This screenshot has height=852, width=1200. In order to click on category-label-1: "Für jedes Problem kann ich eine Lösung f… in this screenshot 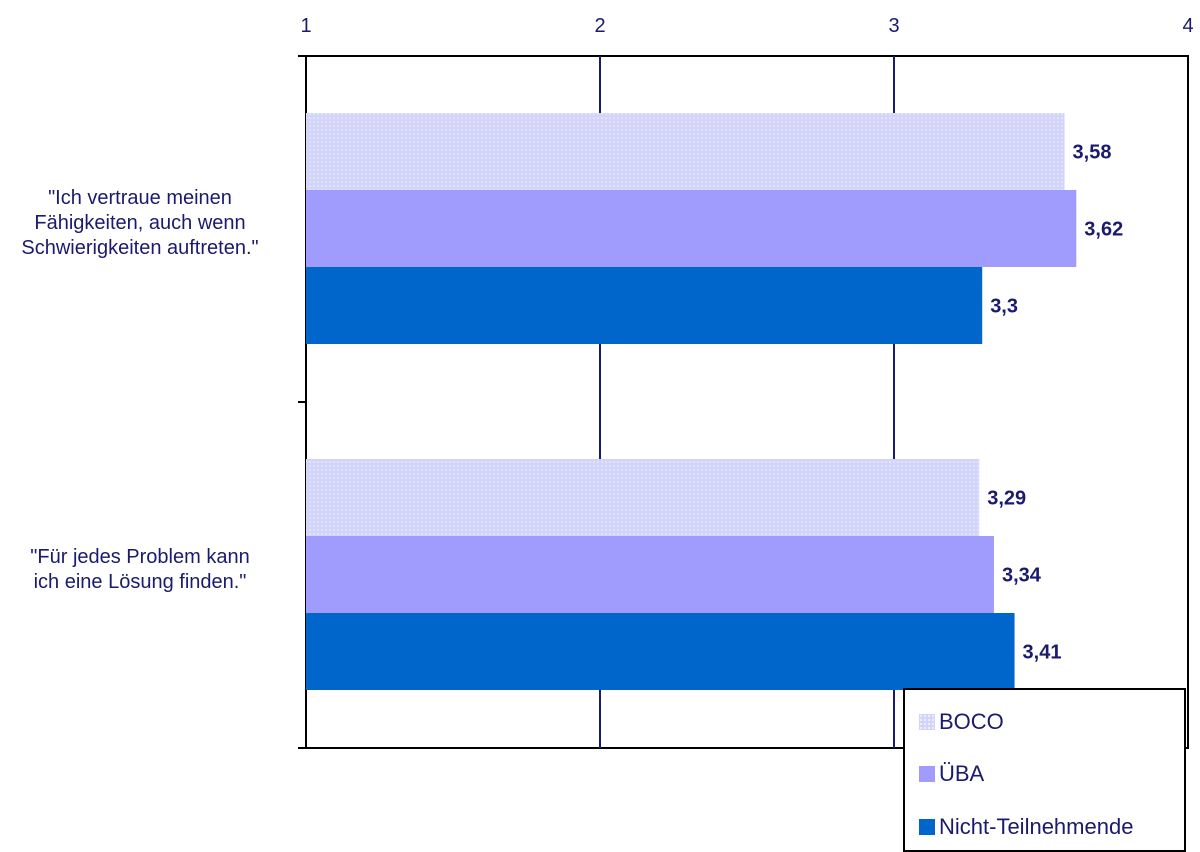, I will do `click(140, 570)`.